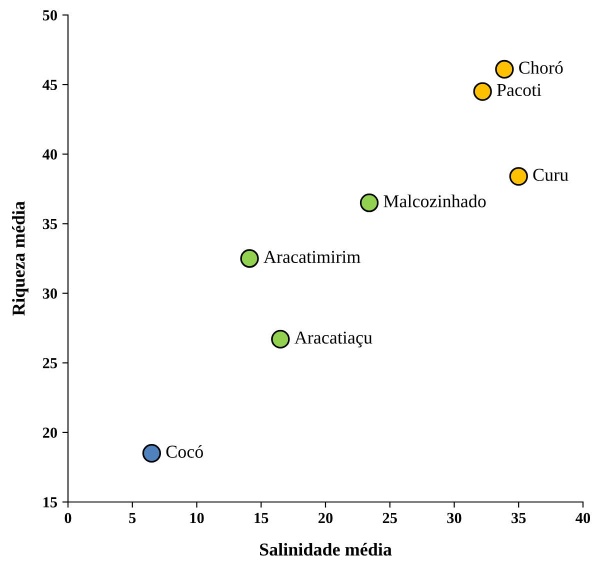 Image resolution: width=592 pixels, height=565 pixels. Describe the element at coordinates (541, 67) in the screenshot. I see `annotation: Choró` at that location.